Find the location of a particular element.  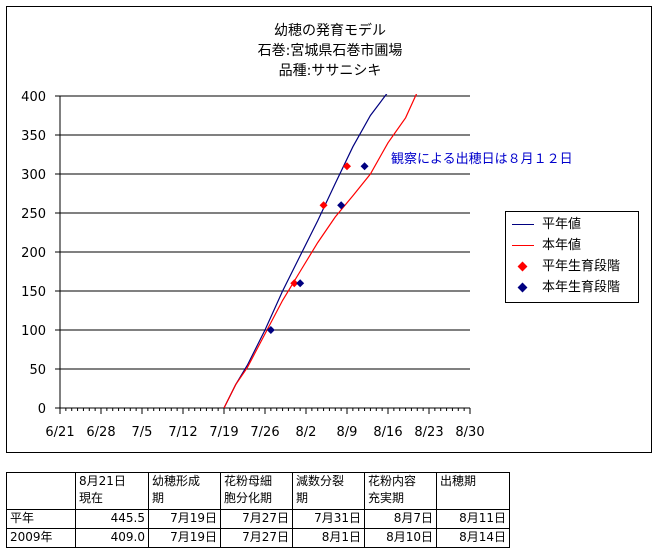

table-cell: 8月11日 is located at coordinates (473, 519).